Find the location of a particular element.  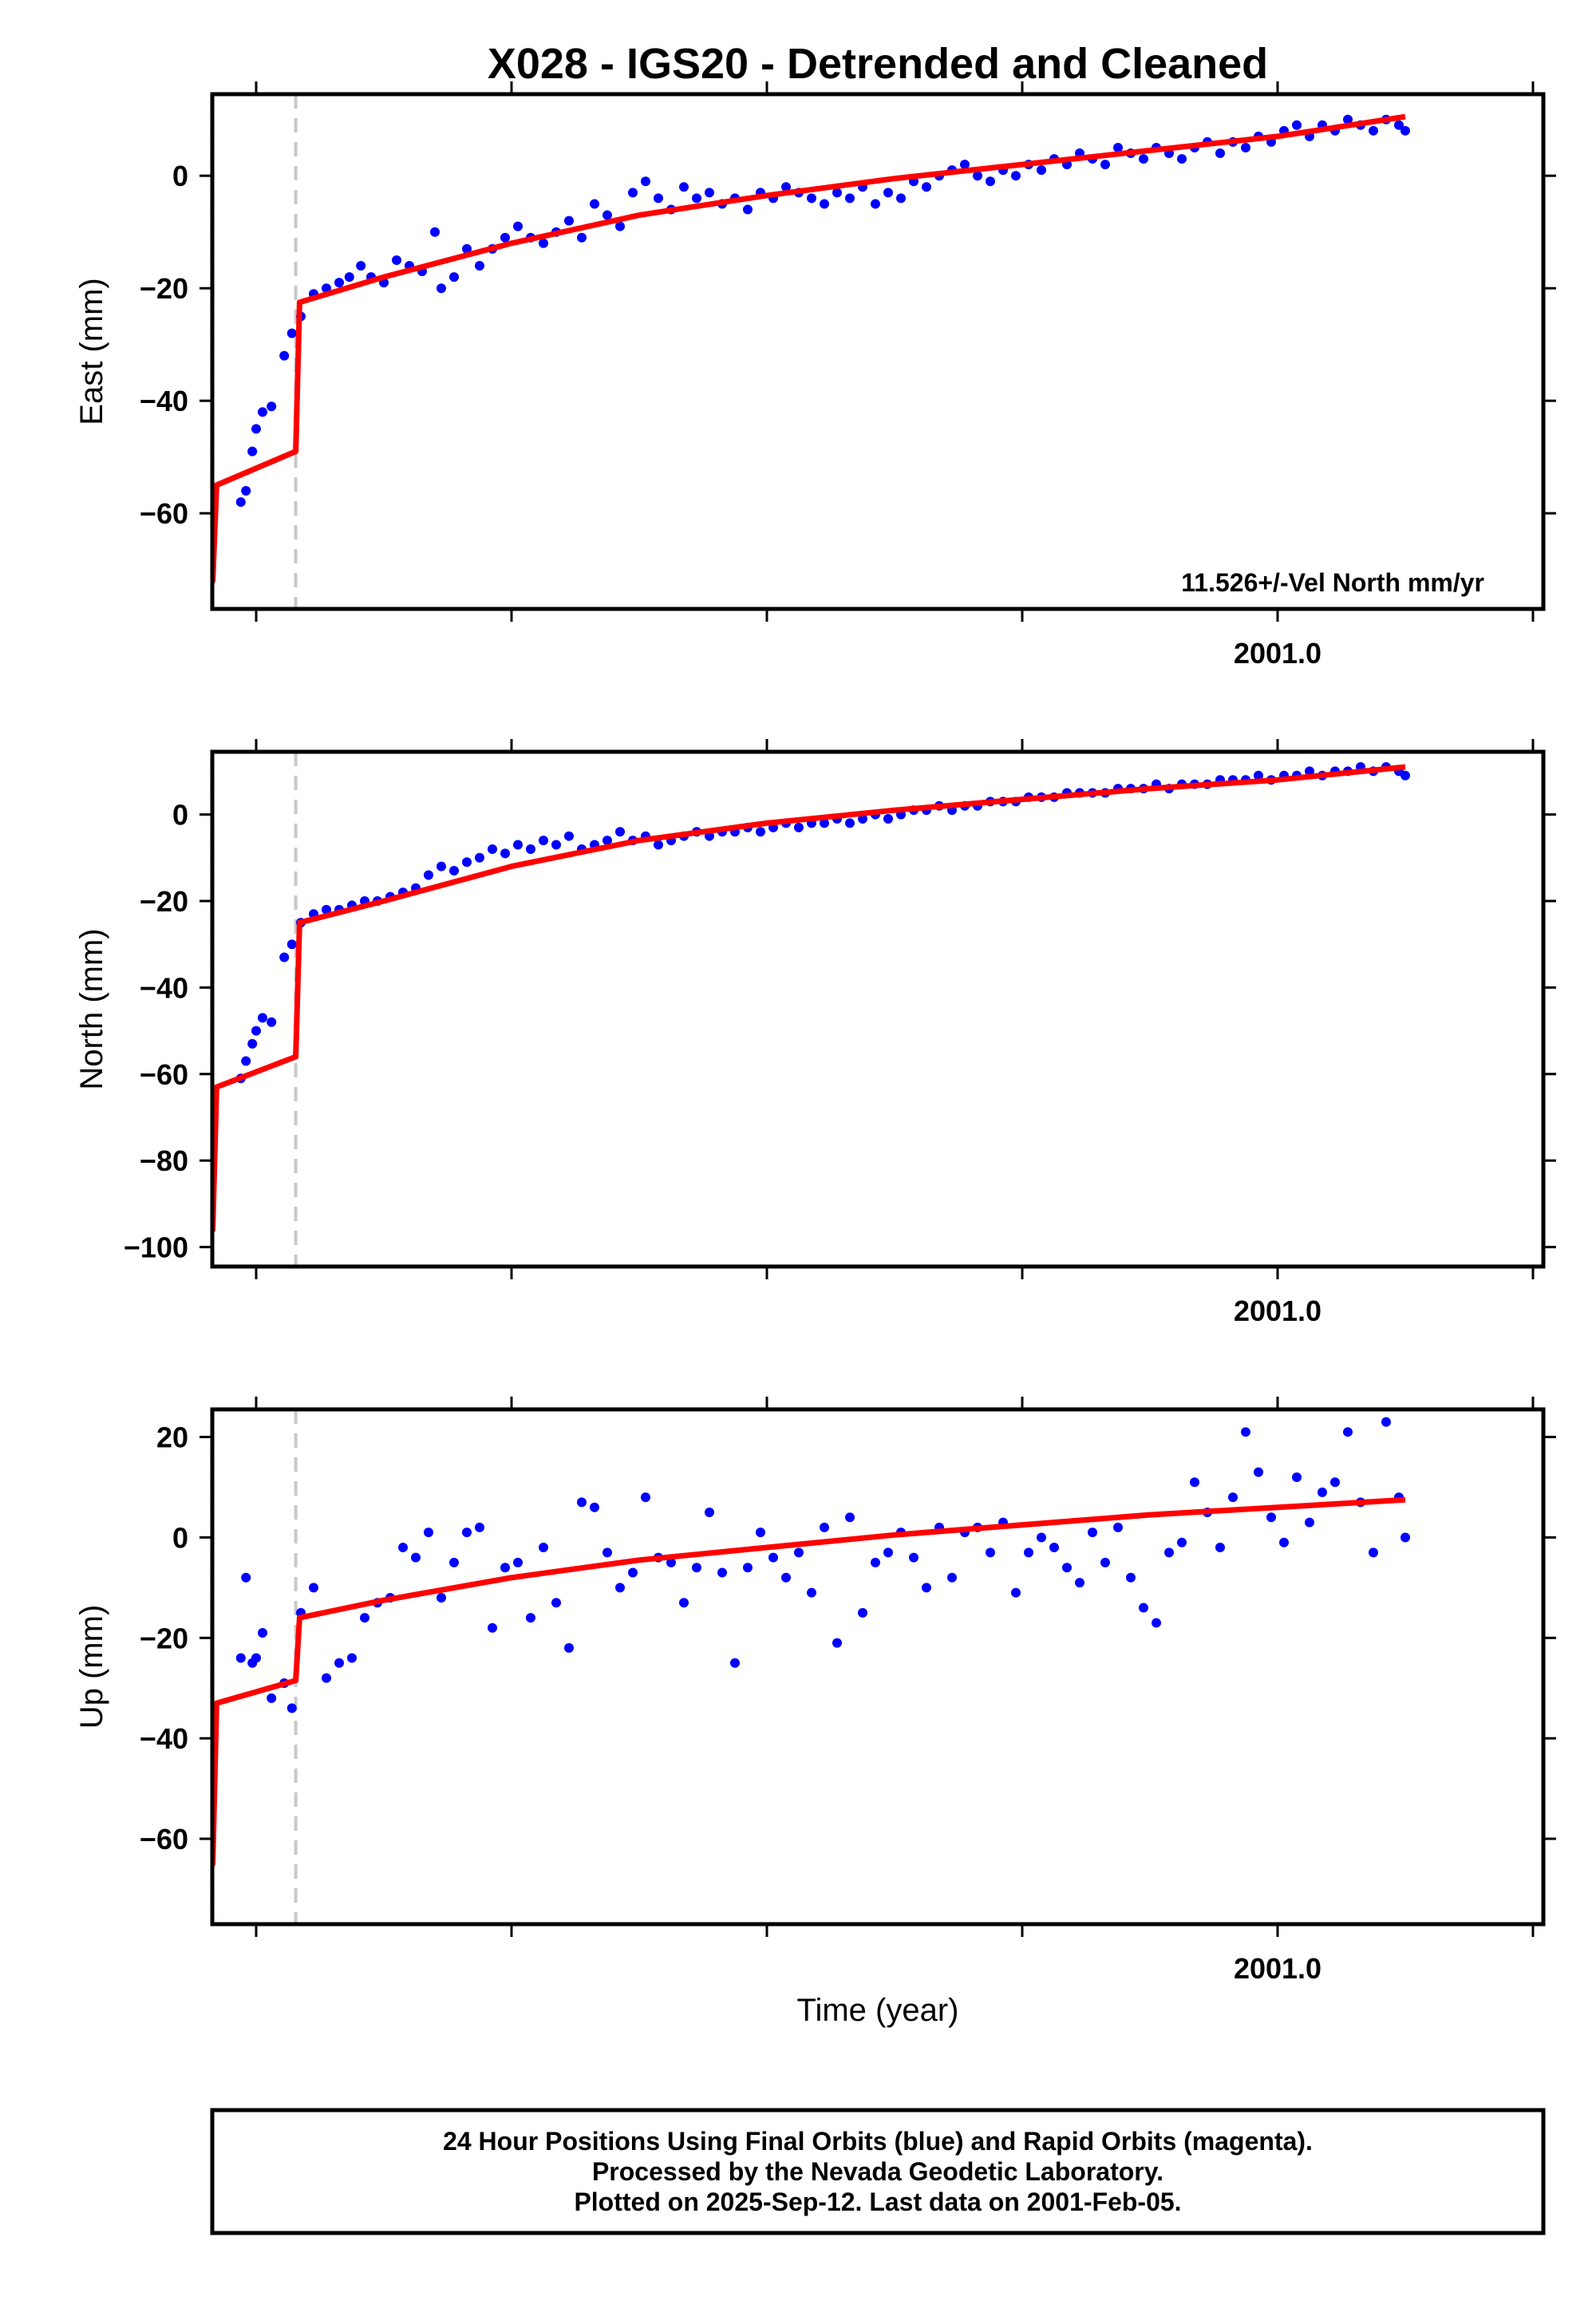

y-tick-label: −100 is located at coordinates (156, 1247).